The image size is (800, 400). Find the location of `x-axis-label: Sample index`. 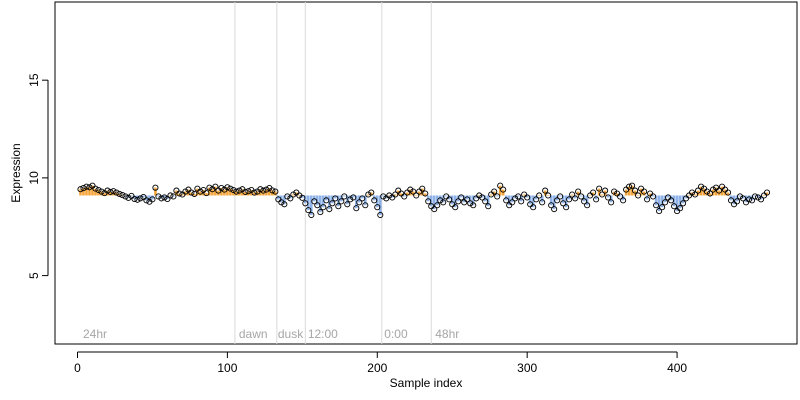

x-axis-label: Sample index is located at coordinates (426, 383).